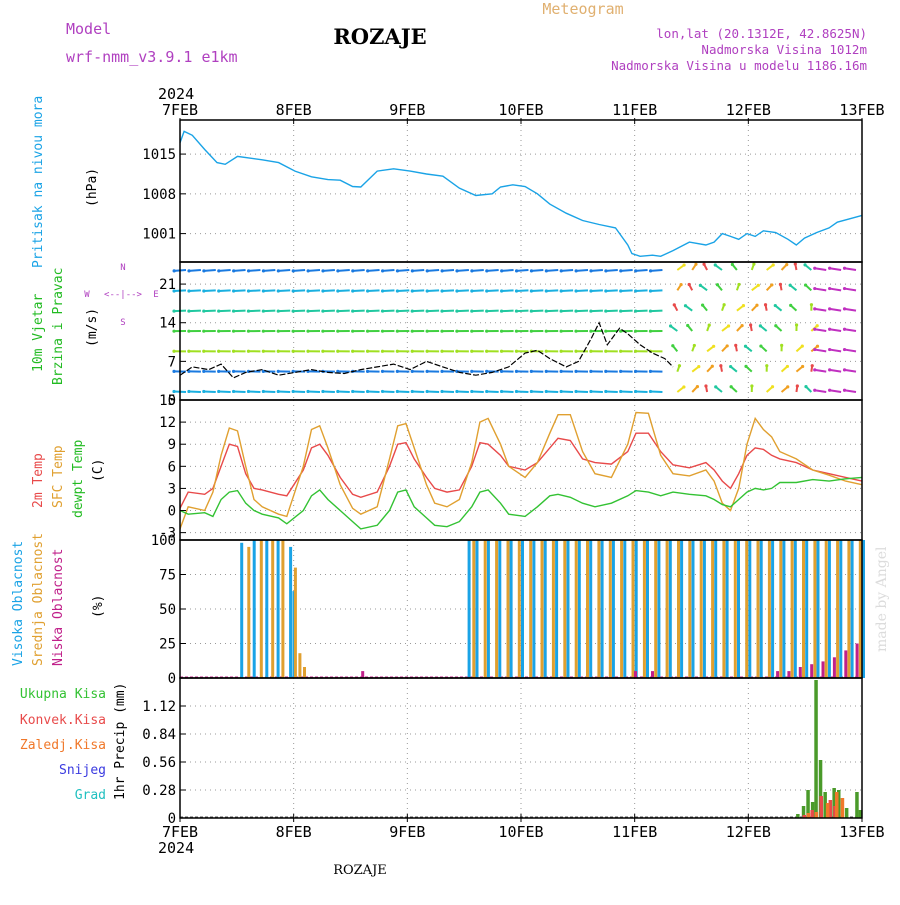 The width and height of the screenshot is (900, 905). Describe the element at coordinates (407, 832) in the screenshot. I see `x-tick-label-bottom: 9FEB` at that location.